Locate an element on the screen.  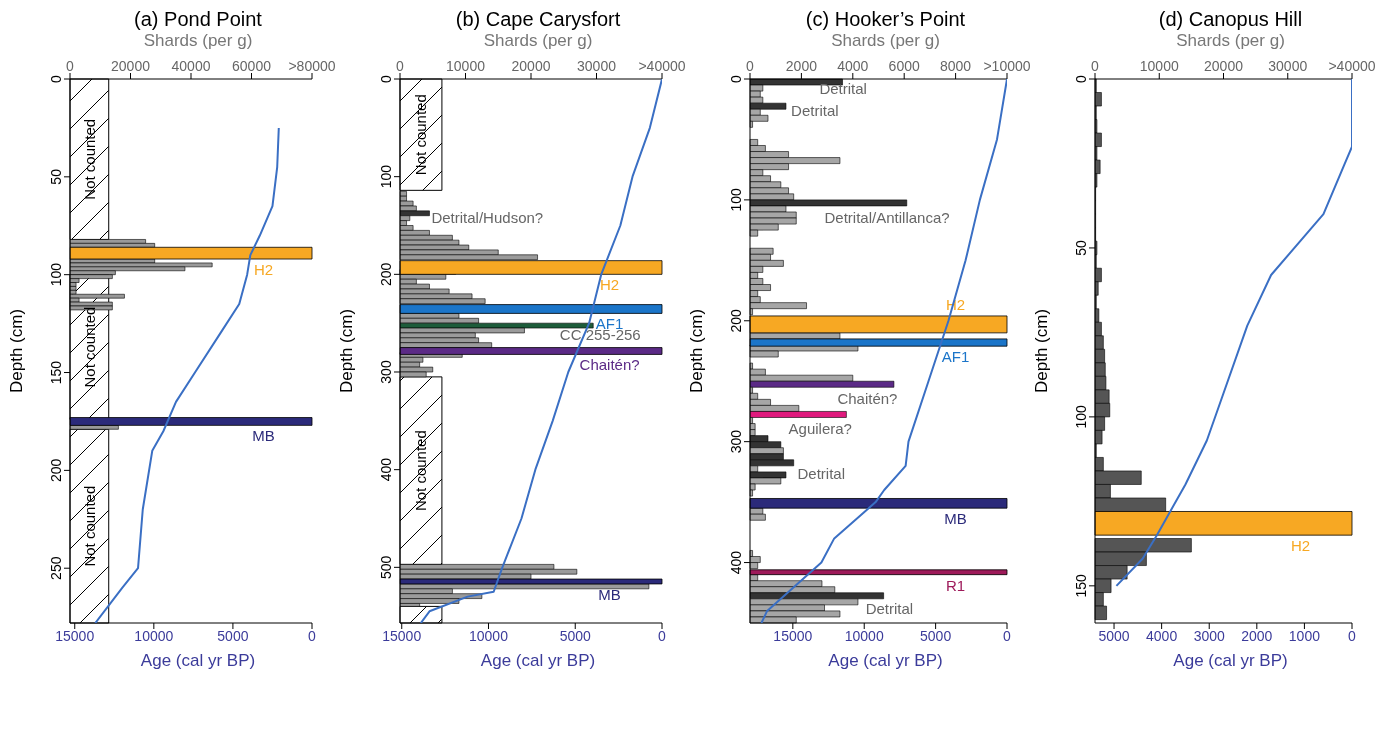
annotation: Detrital/Antillanca? is located at coordinates (887, 218).